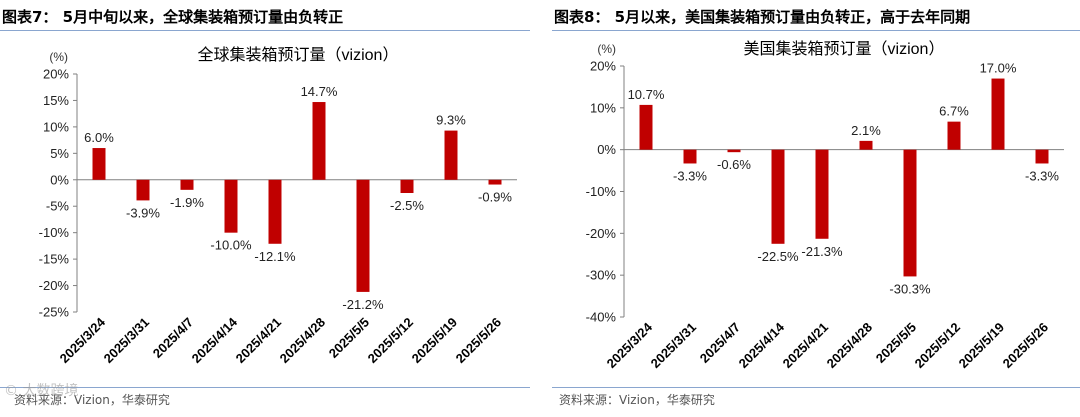 The width and height of the screenshot is (1080, 417). Describe the element at coordinates (954, 111) in the screenshot. I see `data-label: 6.7%` at that location.